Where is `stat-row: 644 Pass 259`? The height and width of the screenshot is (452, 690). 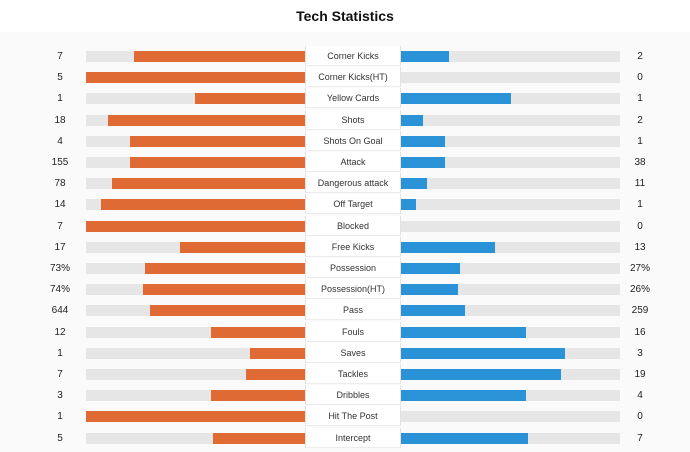 stat-row: 644 Pass 259 is located at coordinates (345, 310).